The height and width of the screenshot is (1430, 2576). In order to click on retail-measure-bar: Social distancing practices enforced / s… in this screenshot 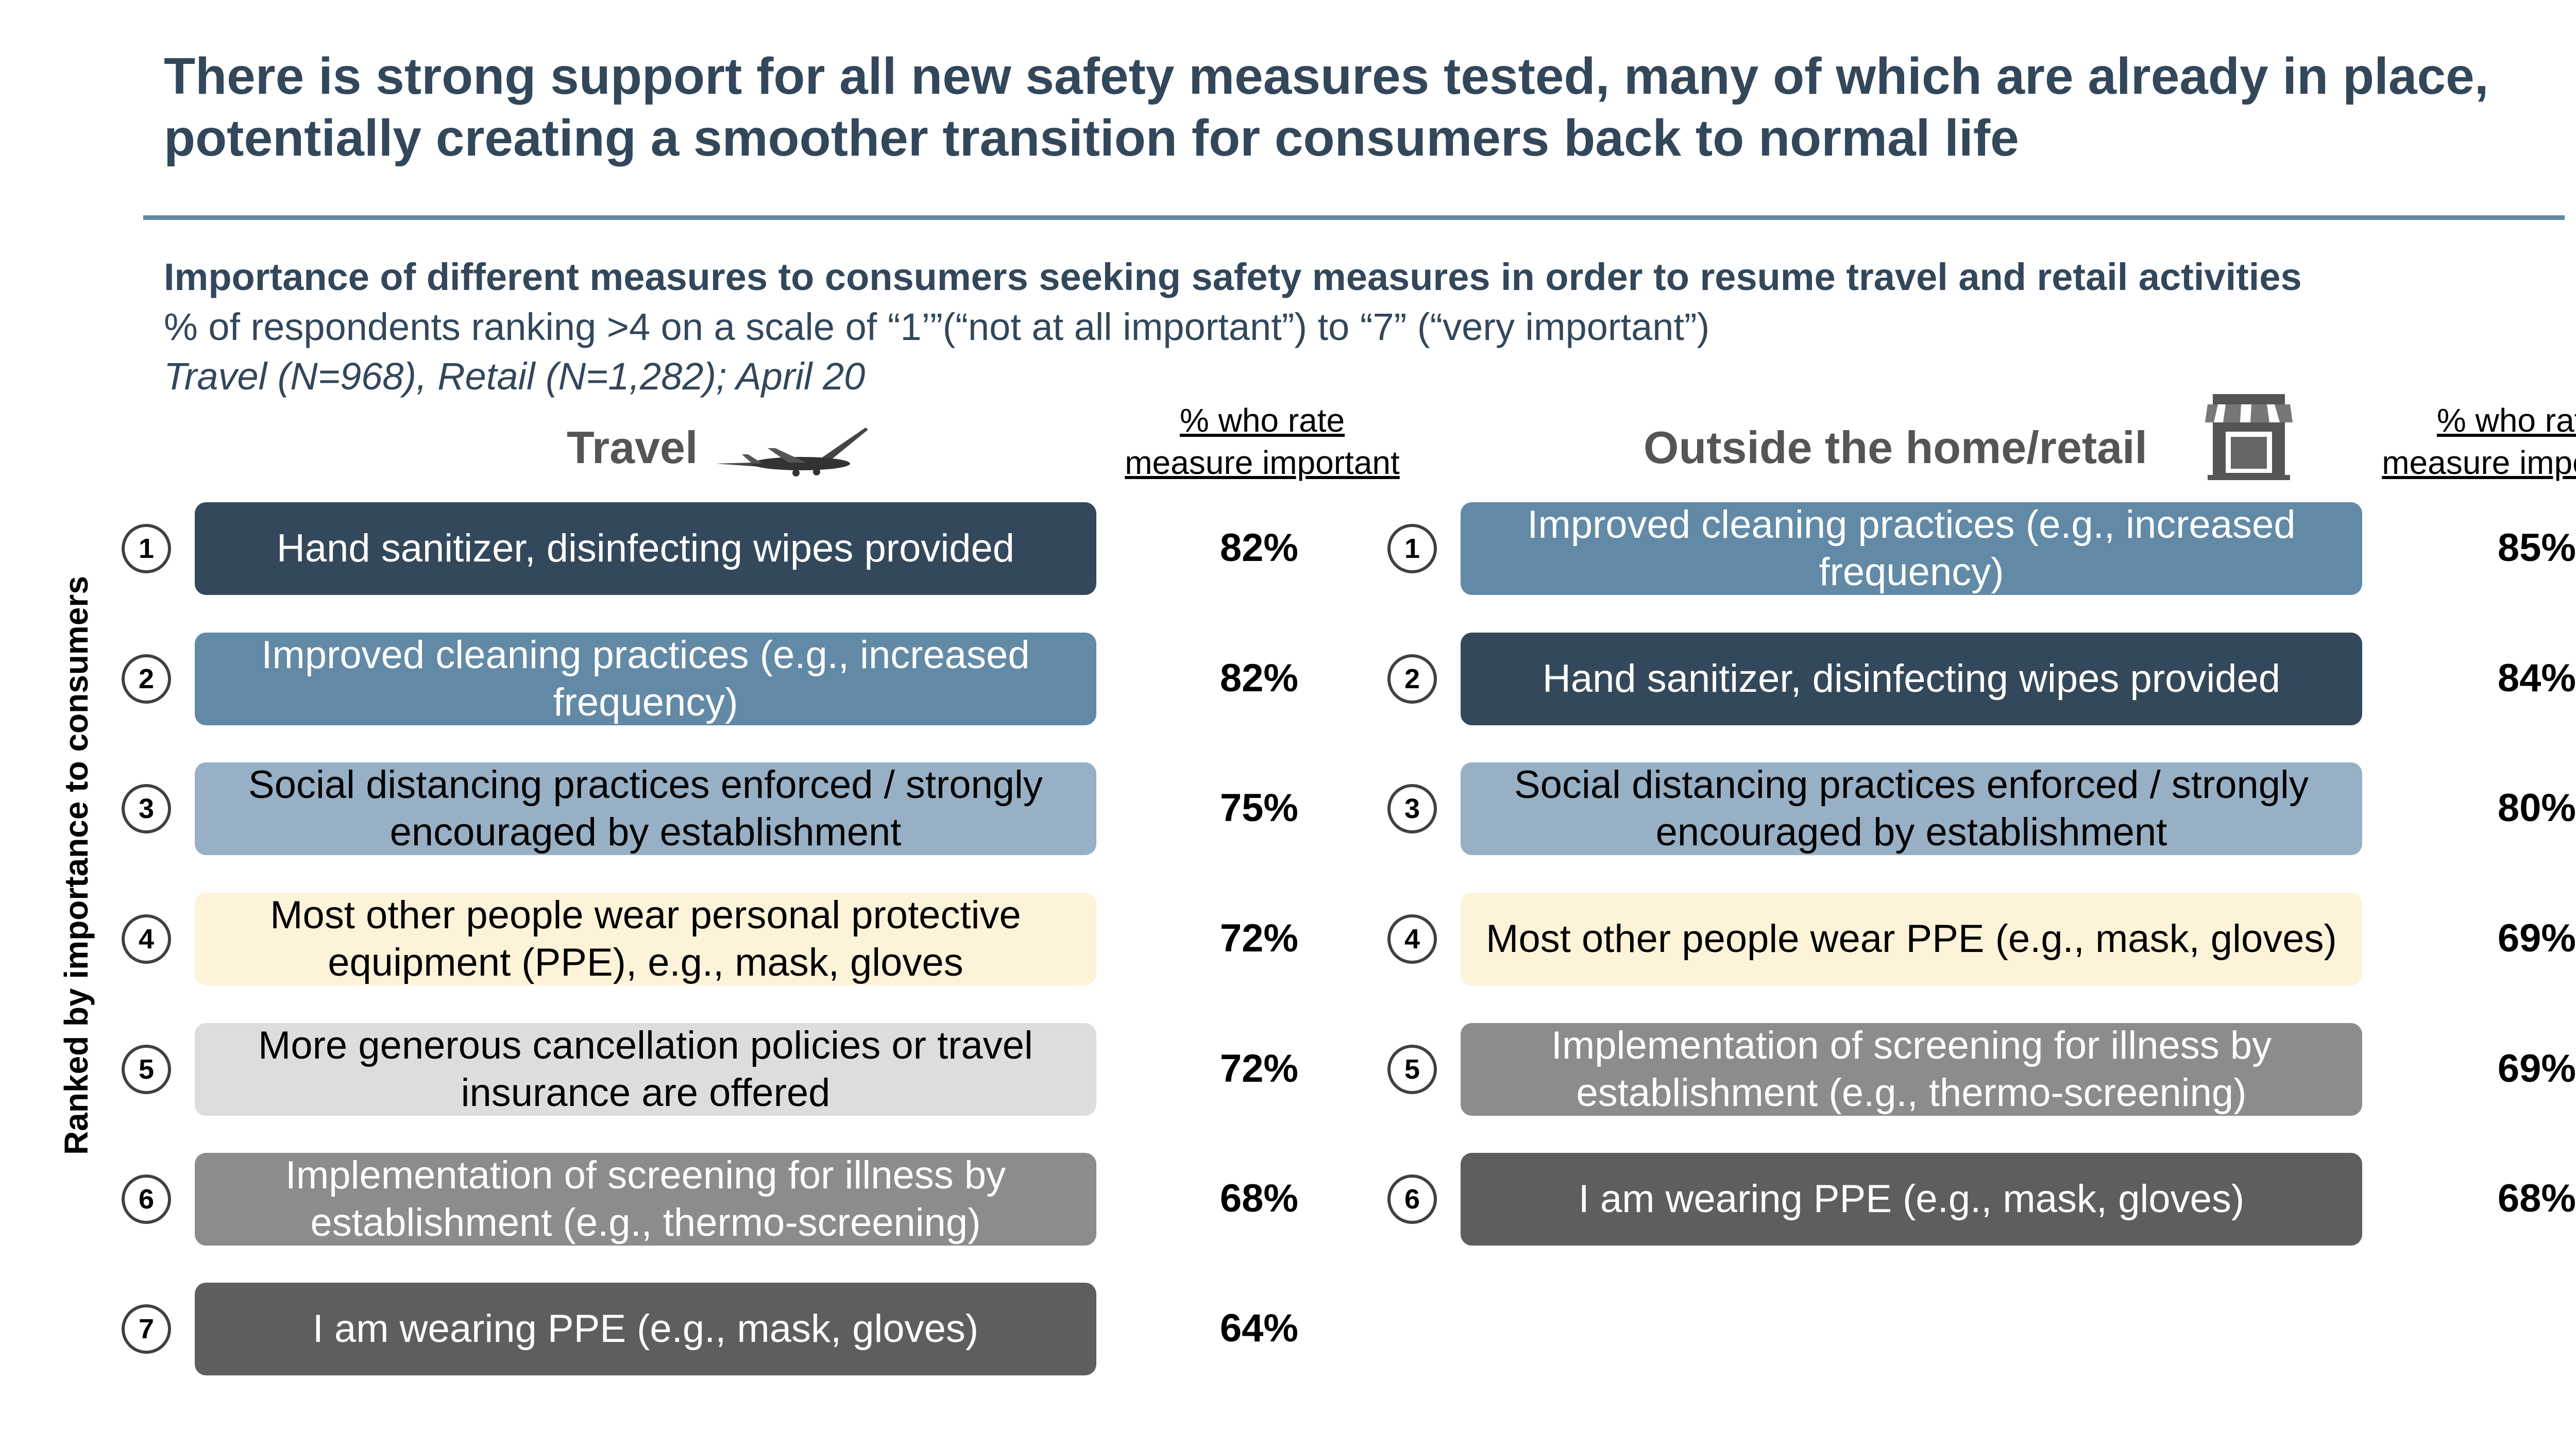, I will do `click(1911, 808)`.